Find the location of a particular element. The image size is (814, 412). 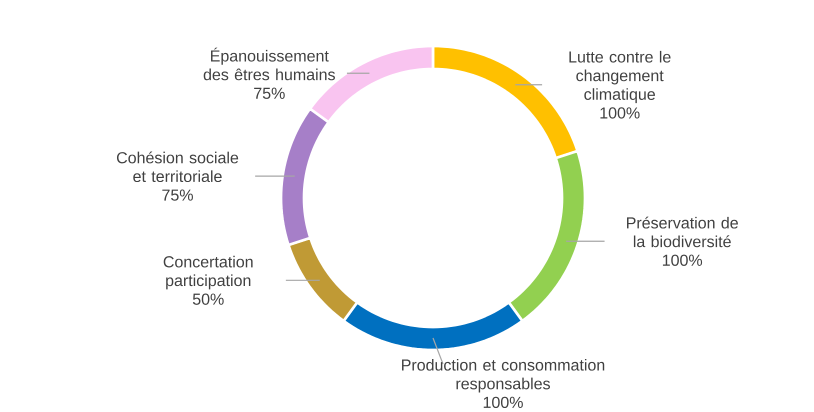

slice-label: Production et consommation responsables is located at coordinates (503, 375).